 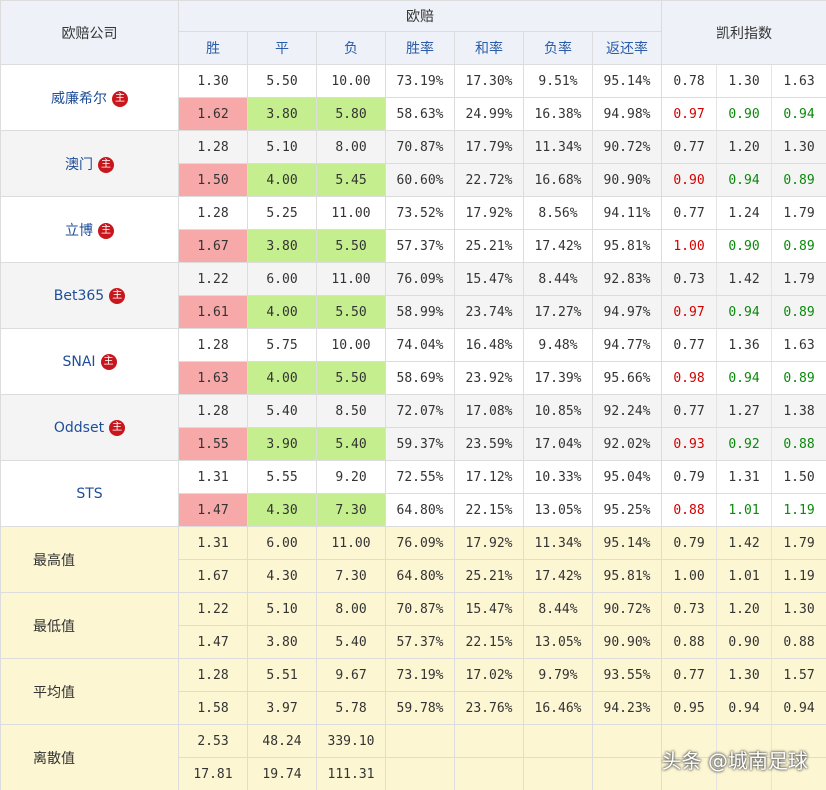 I want to click on odds-header: 欧赔, so click(x=420, y=16).